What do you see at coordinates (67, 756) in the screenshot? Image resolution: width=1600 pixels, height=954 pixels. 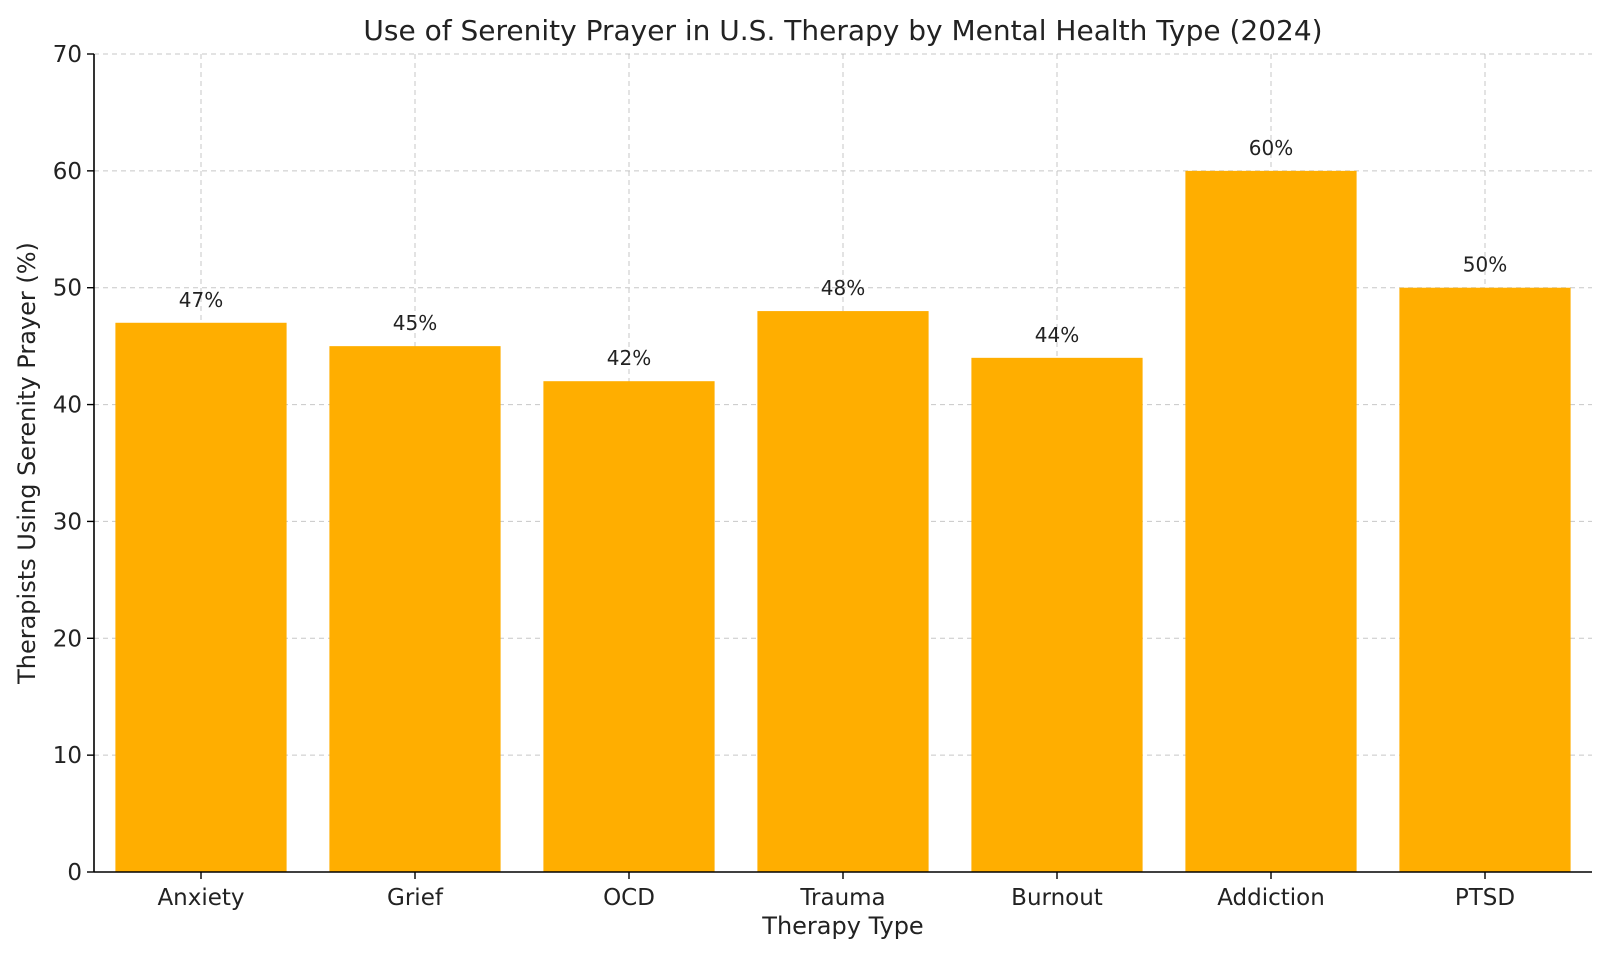 I see `y-tick-label: 10` at bounding box center [67, 756].